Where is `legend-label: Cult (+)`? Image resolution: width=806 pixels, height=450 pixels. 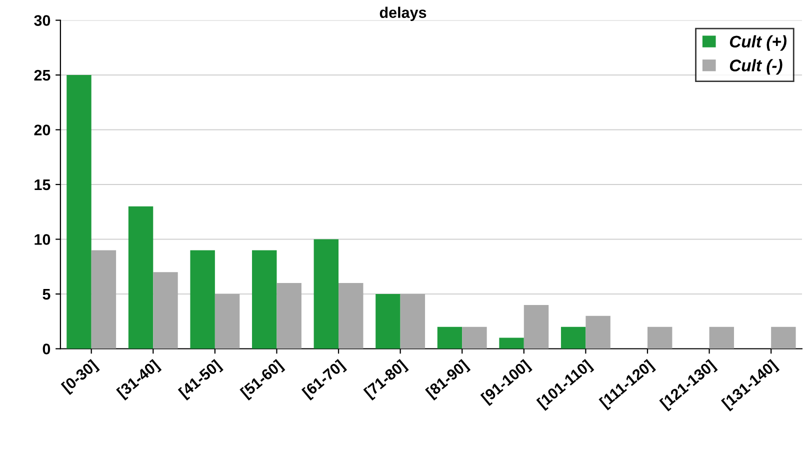 legend-label: Cult (+) is located at coordinates (758, 43).